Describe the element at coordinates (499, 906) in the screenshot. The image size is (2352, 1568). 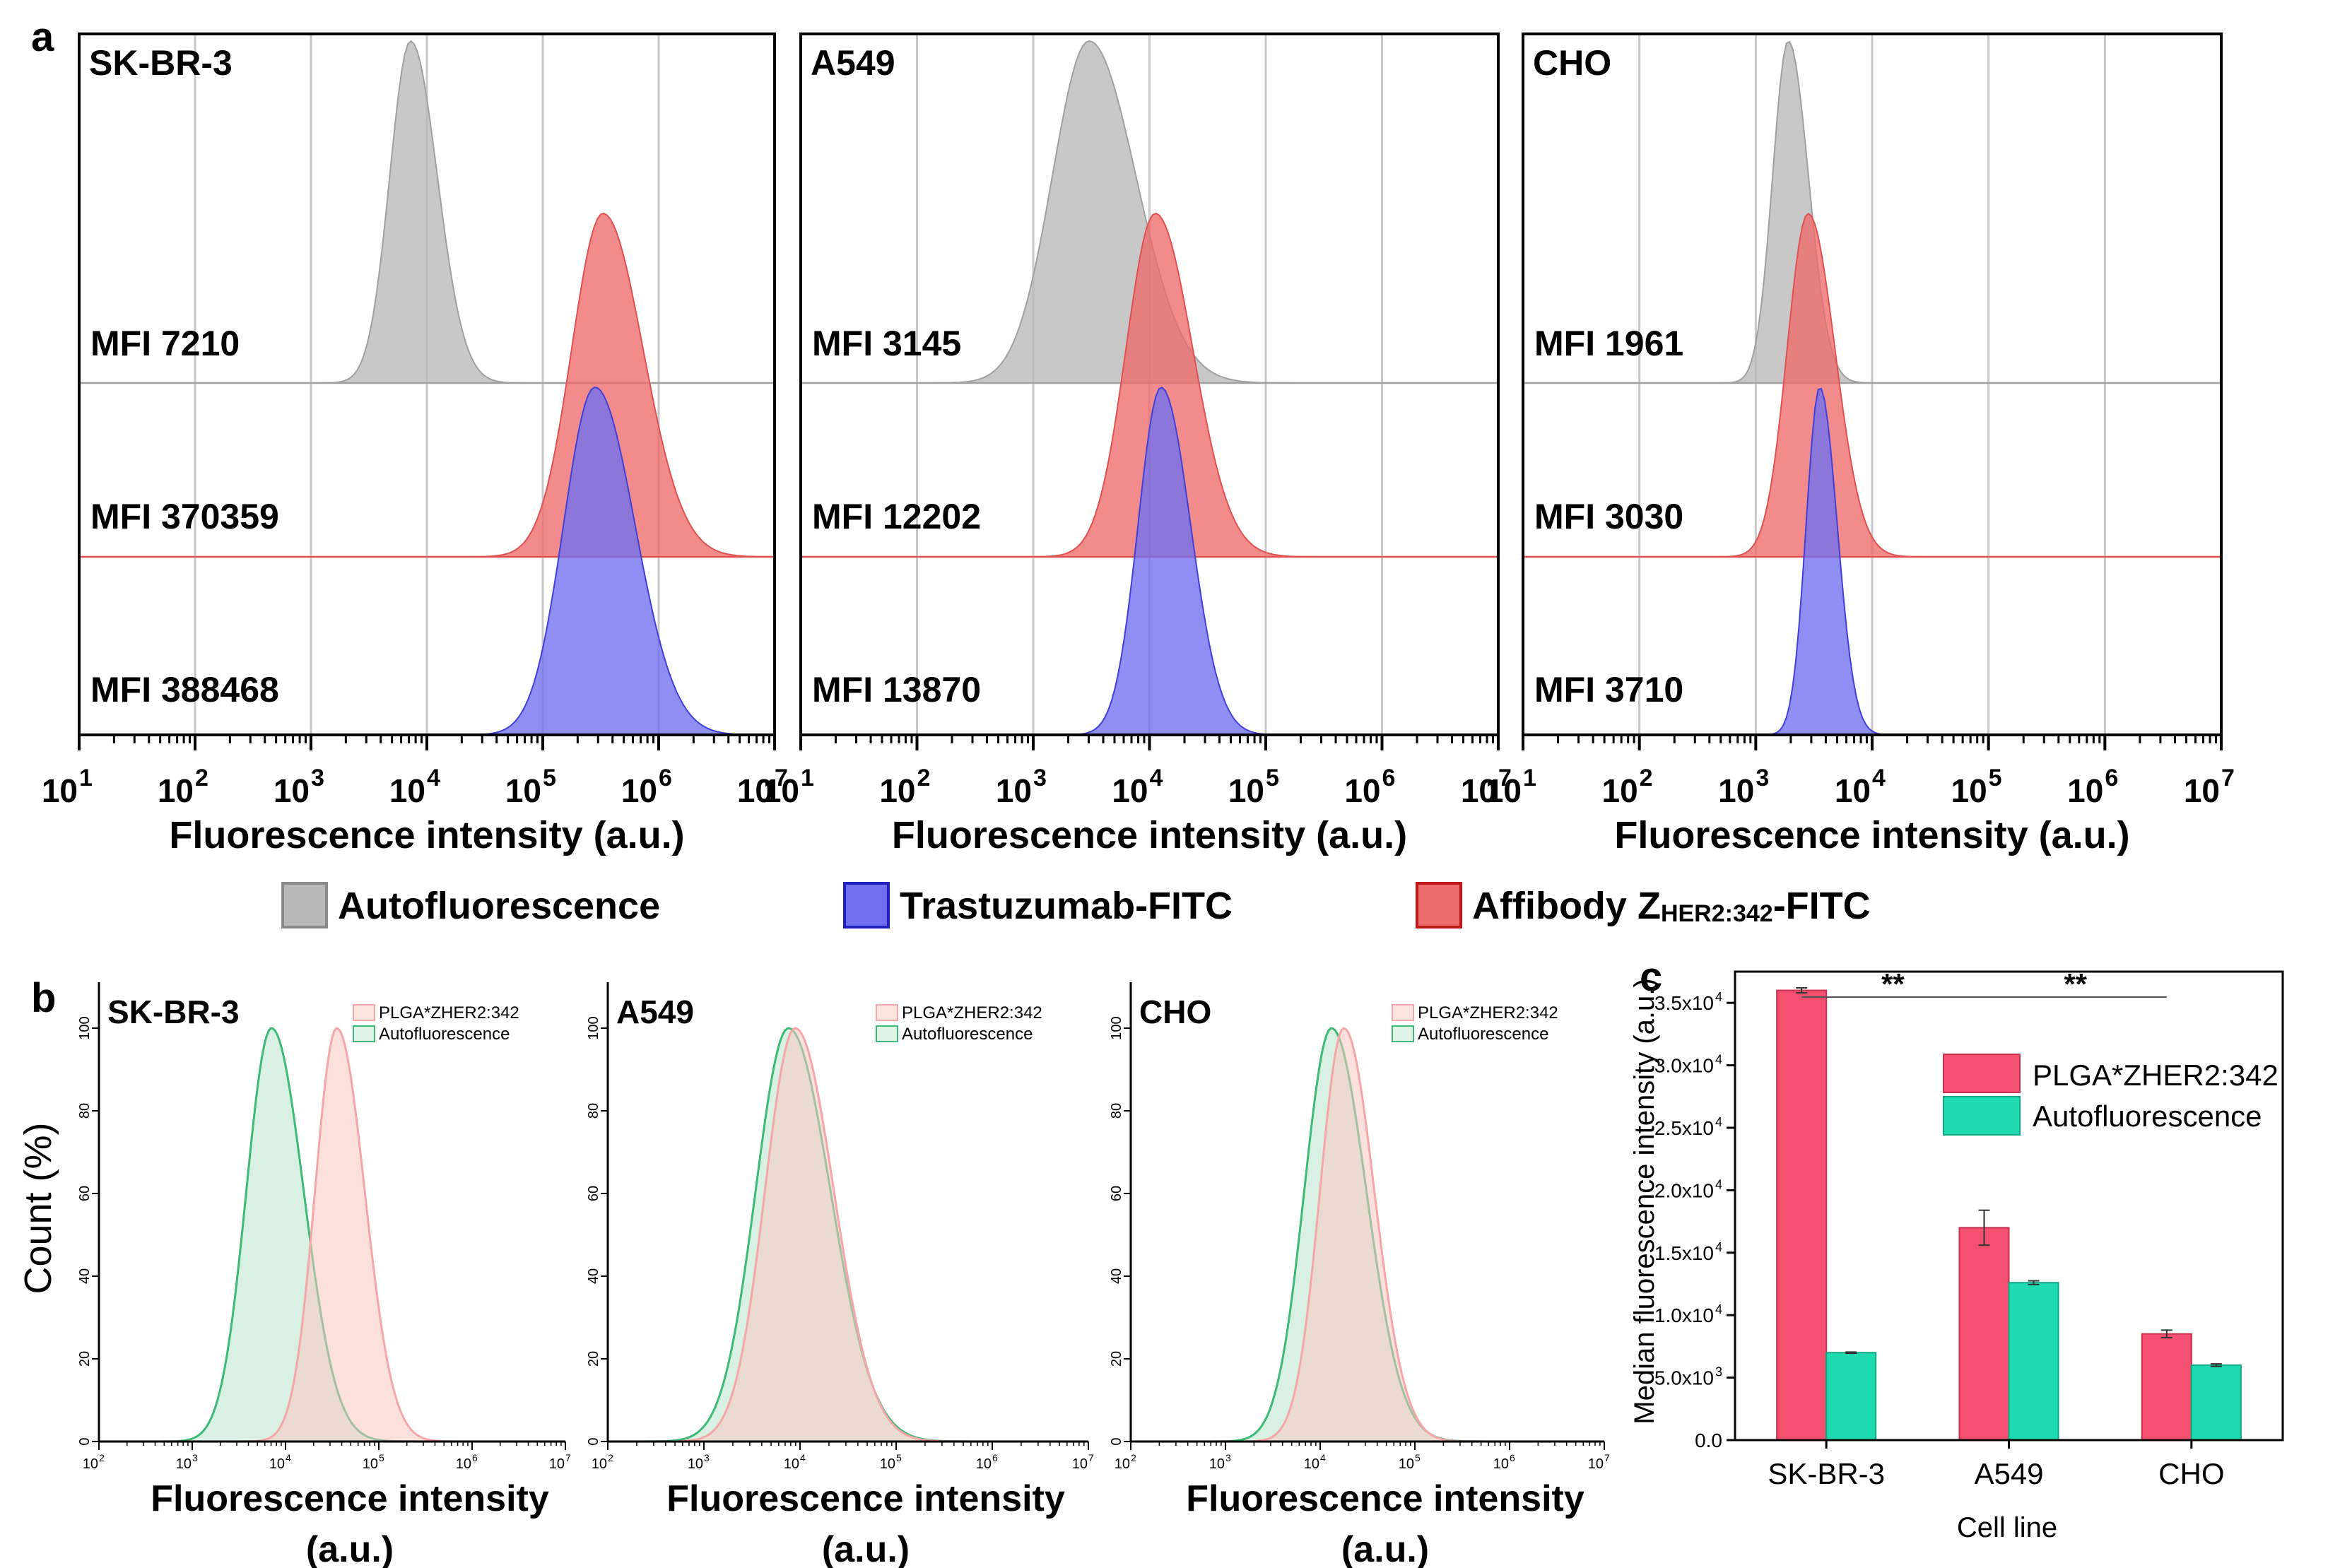
I see `legend-label-auto: Autofluorescence` at that location.